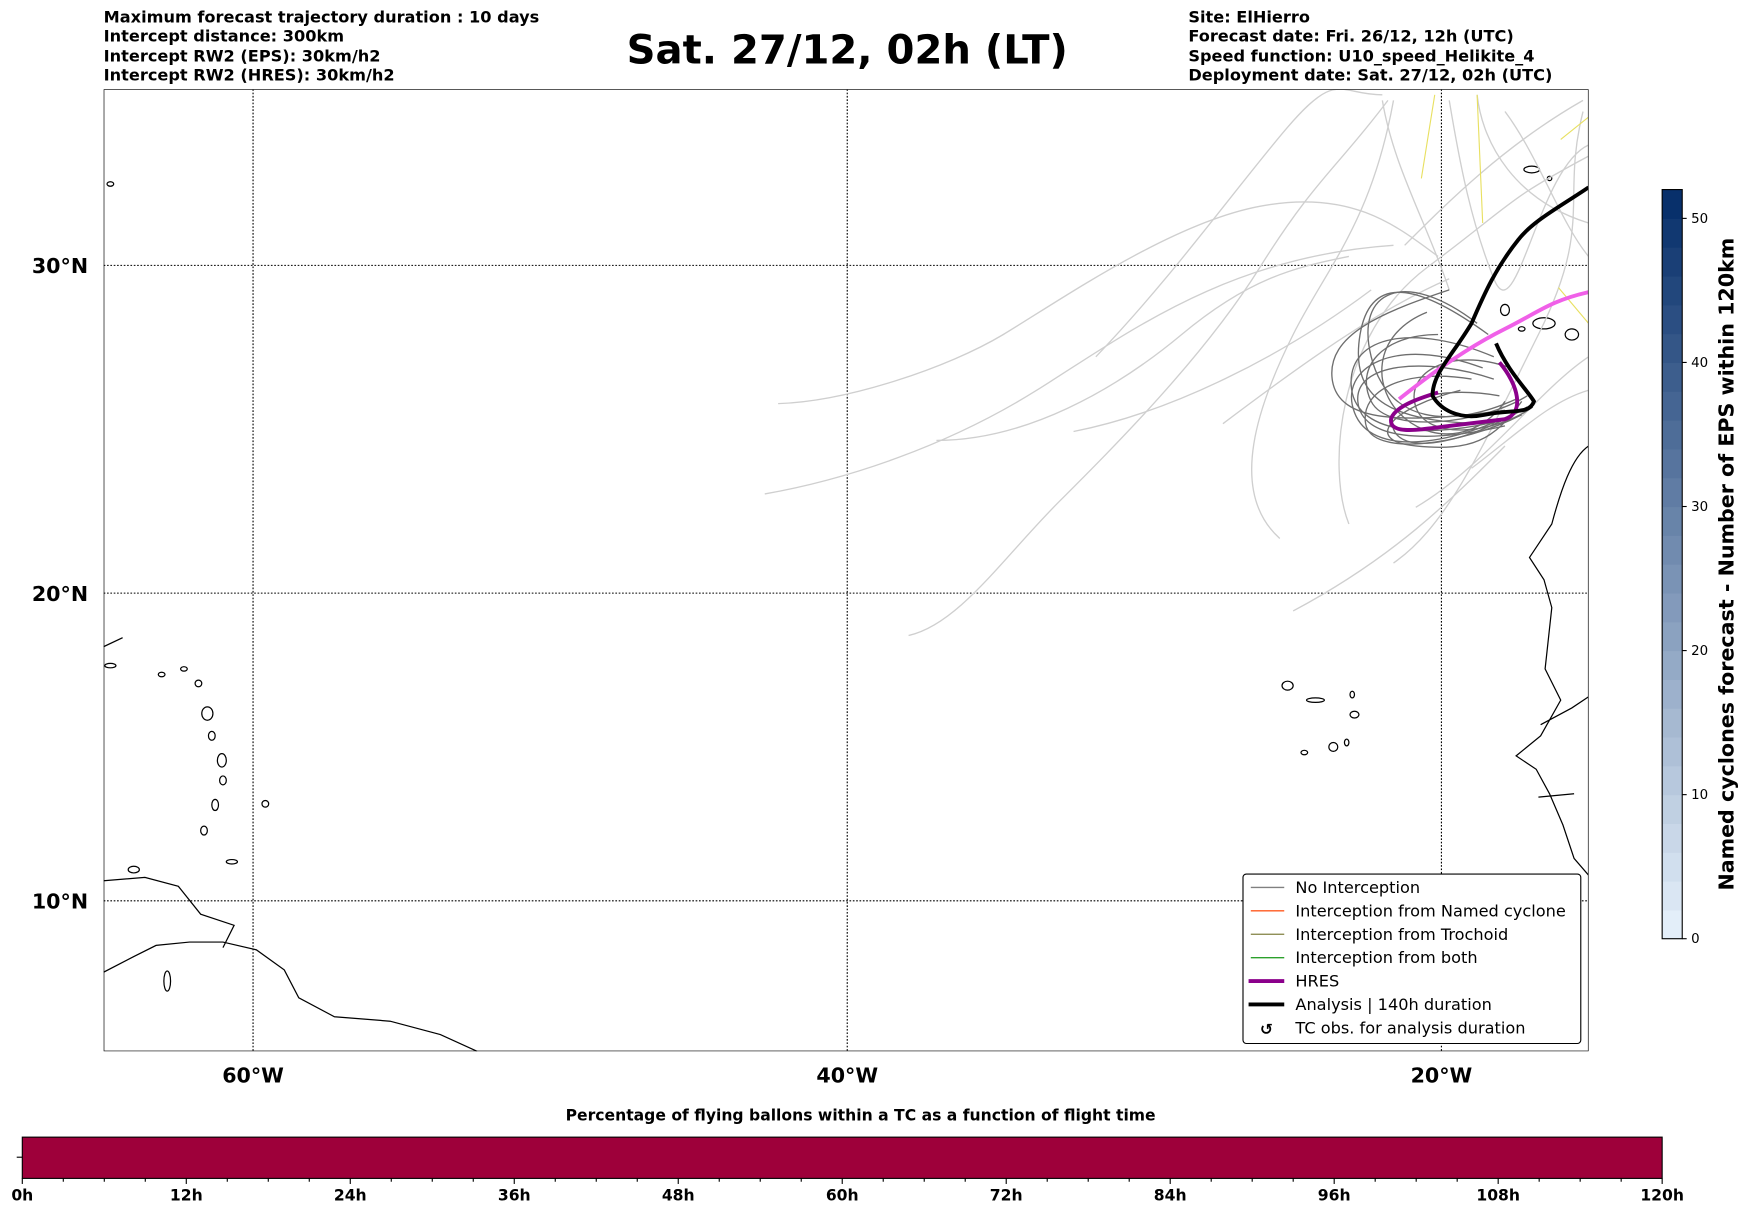 The image size is (1748, 1213). What do you see at coordinates (350, 1196) in the screenshot?
I see `flight-bar-tick-label: 24h` at bounding box center [350, 1196].